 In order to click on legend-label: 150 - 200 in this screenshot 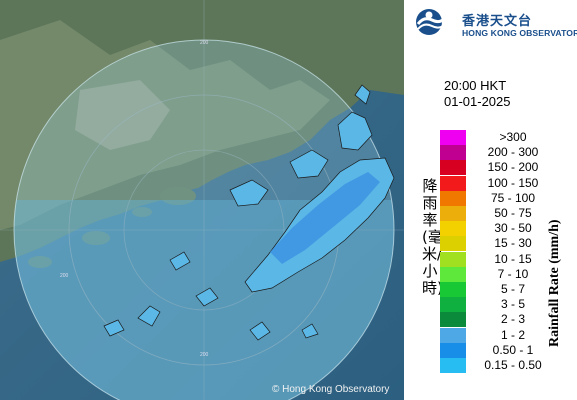, I will do `click(513, 167)`.